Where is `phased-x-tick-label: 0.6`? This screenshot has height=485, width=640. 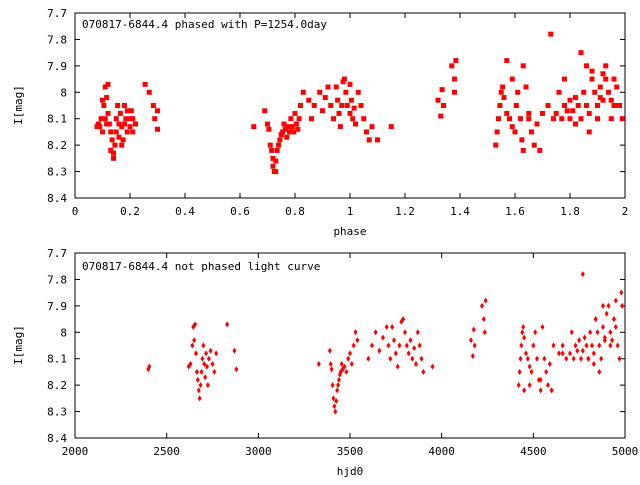 phased-x-tick-label: 0.6 is located at coordinates (240, 211).